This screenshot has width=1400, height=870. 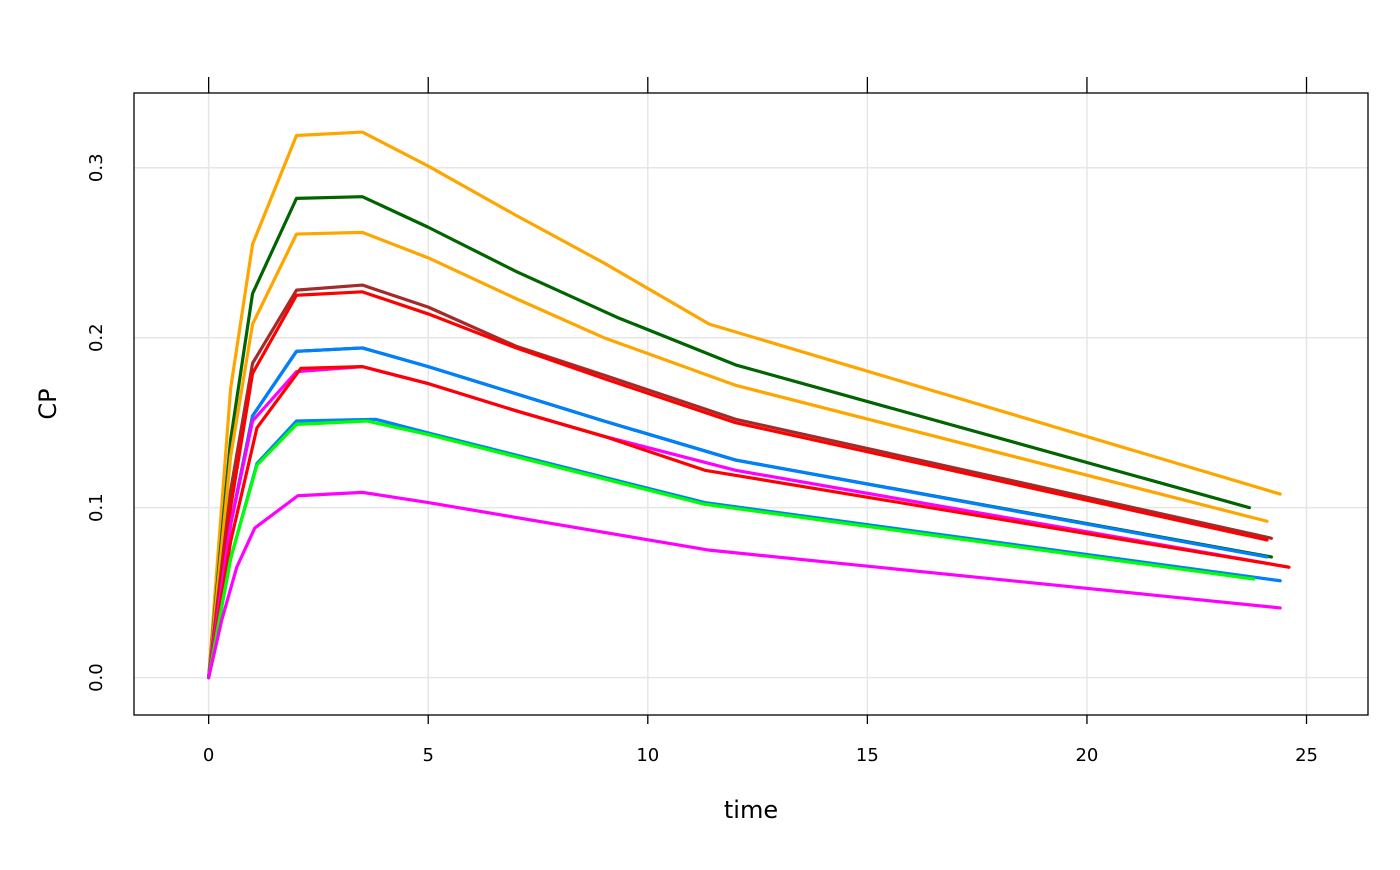 I want to click on x-tick-label: 25, so click(x=1306, y=755).